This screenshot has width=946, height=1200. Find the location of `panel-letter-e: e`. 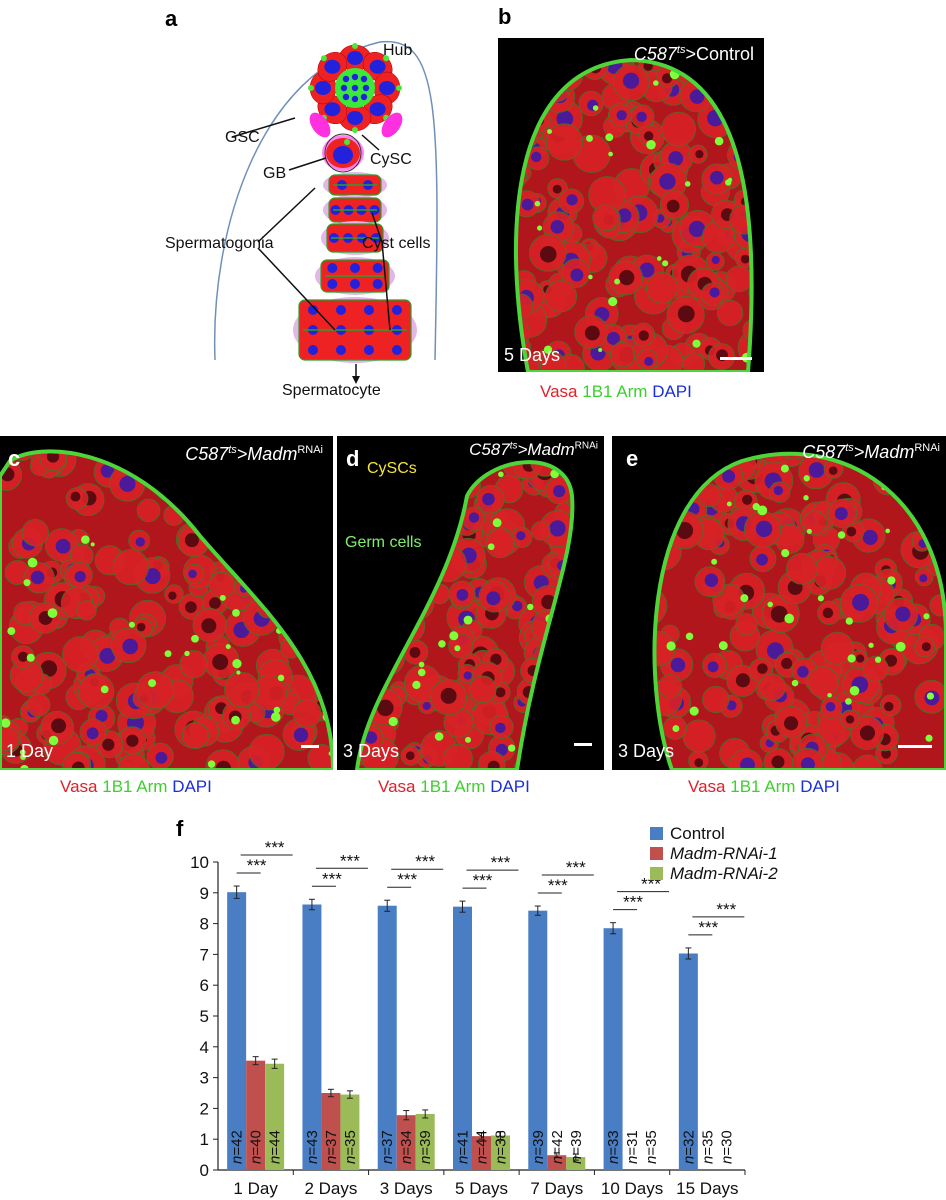

panel-letter-e: e is located at coordinates (632, 458).